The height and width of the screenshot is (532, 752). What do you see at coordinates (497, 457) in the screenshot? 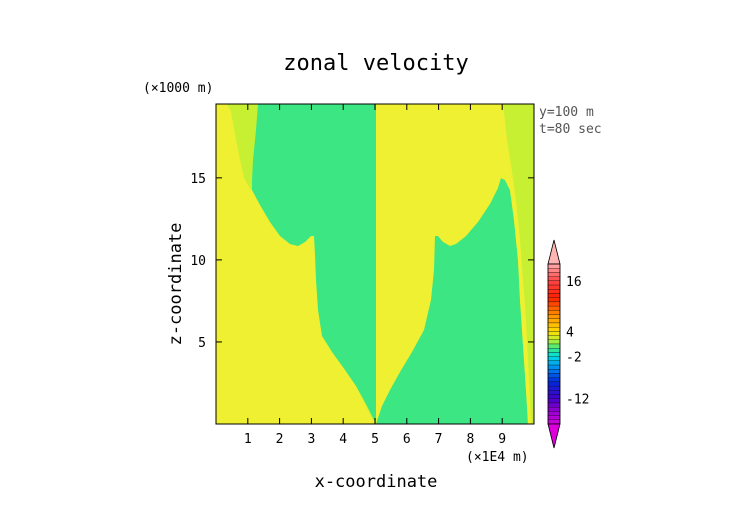
I see `x-unit-label: (×1E4 m)` at bounding box center [497, 457].